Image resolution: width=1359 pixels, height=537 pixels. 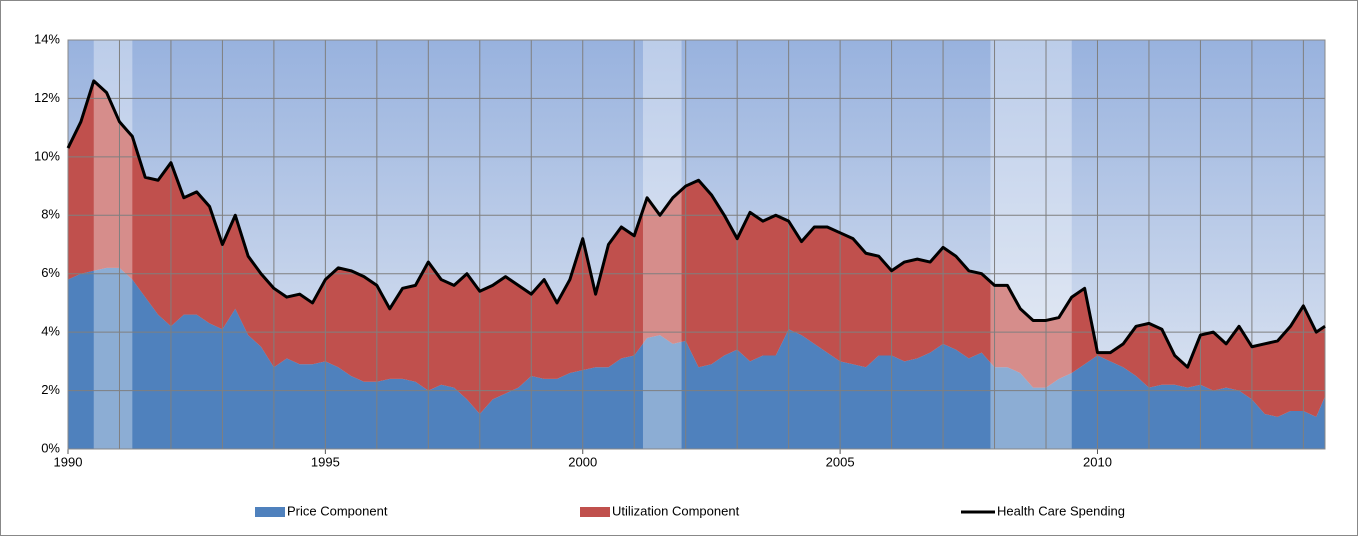 What do you see at coordinates (50, 272) in the screenshot?
I see `y-tick-label: 6%` at bounding box center [50, 272].